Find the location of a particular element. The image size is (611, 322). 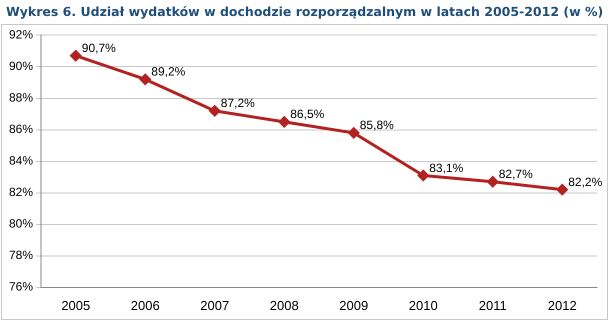

x-tick-label: 2008 is located at coordinates (284, 305).